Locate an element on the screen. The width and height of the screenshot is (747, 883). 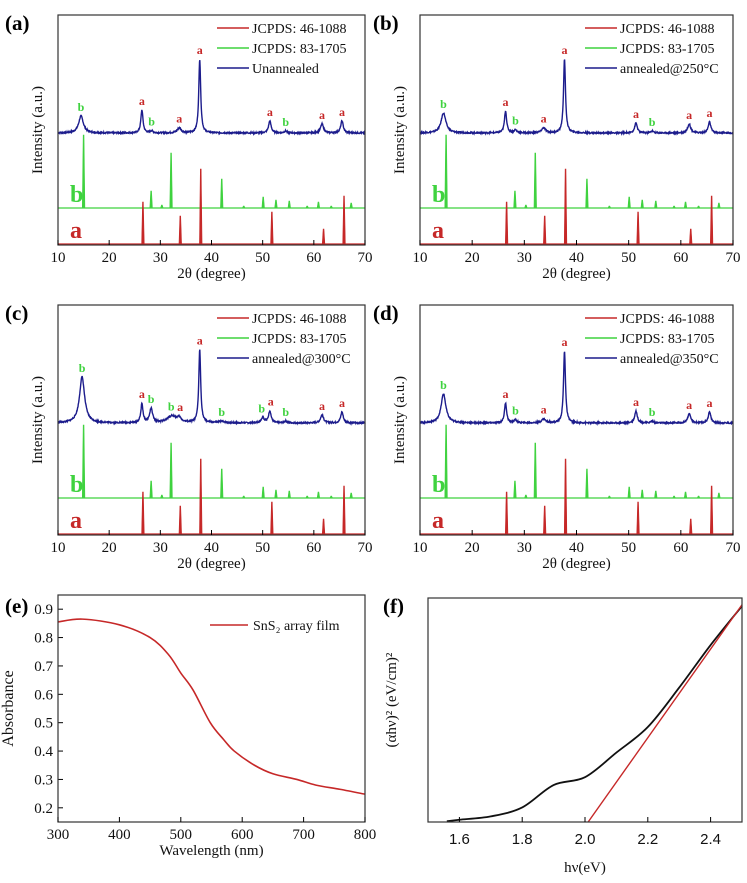
x-tick-label: 600 is located at coordinates (242, 835).